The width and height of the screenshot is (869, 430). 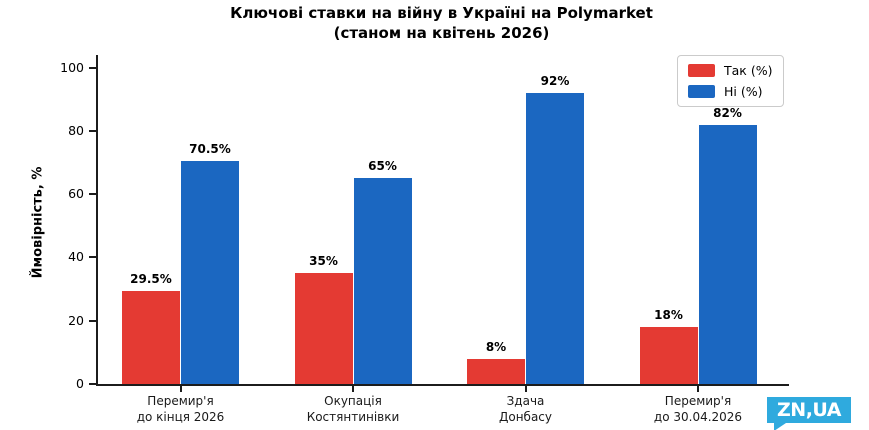 What do you see at coordinates (76, 130) in the screenshot?
I see `y-tick-label: 80` at bounding box center [76, 130].